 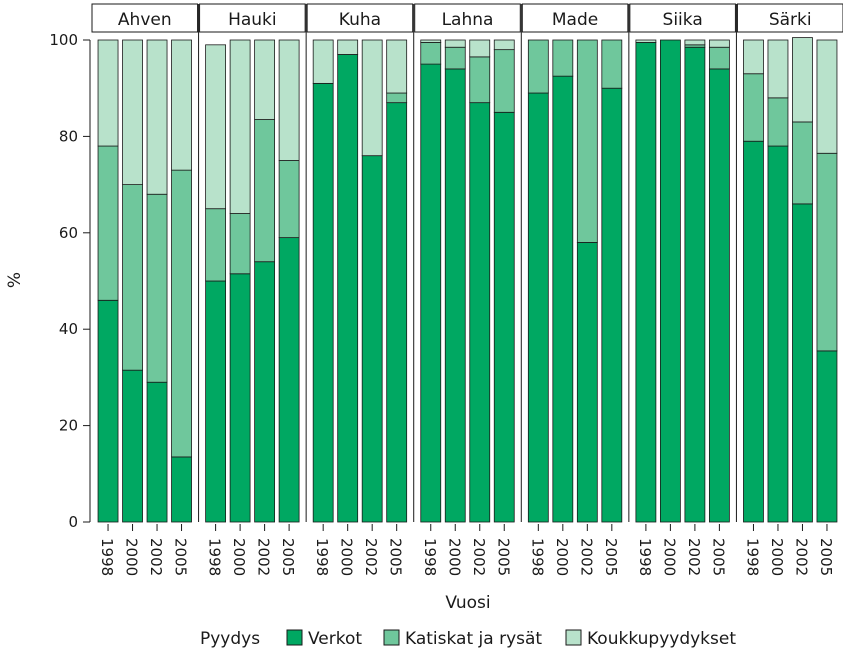 What do you see at coordinates (455, 58) in the screenshot?
I see `bar-lahna-2000-katiskat-ja-rysat` at bounding box center [455, 58].